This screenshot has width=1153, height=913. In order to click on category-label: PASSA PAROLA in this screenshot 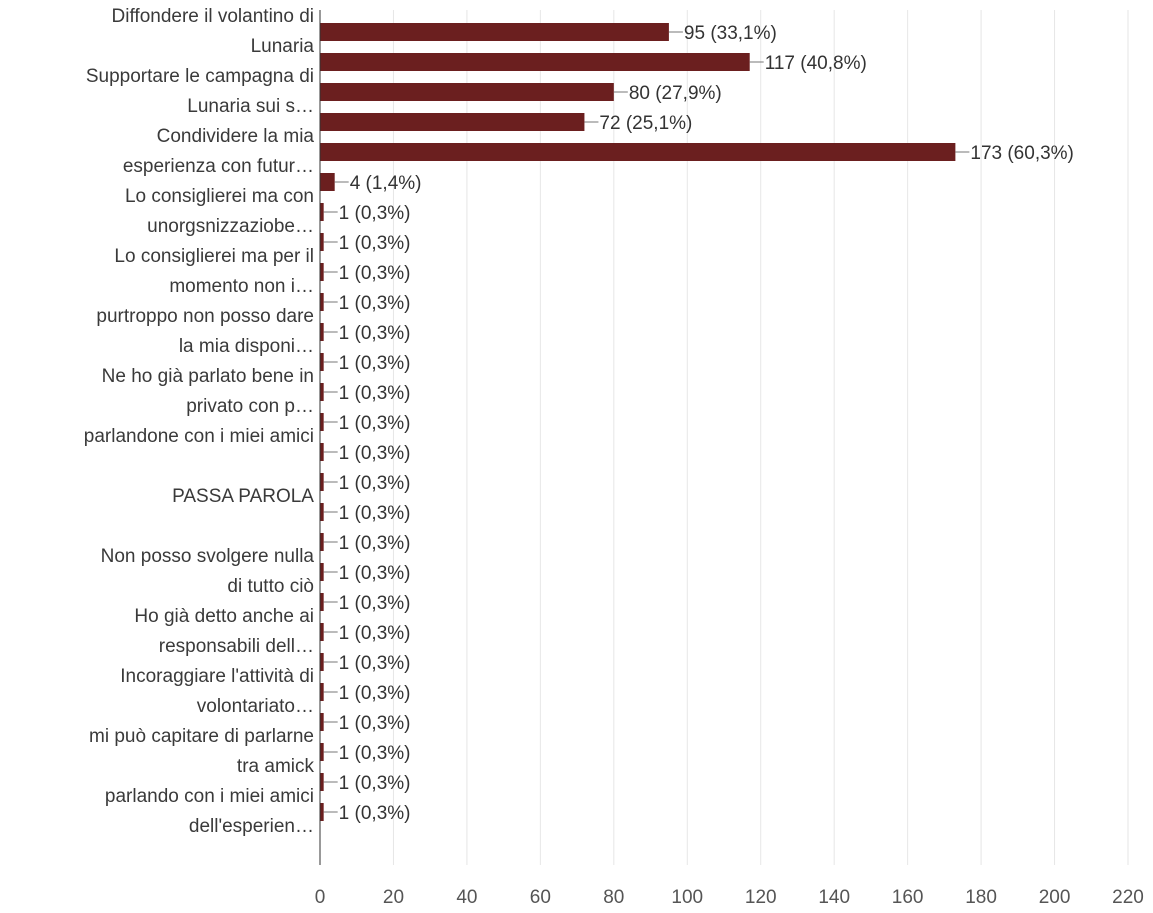, I will do `click(243, 496)`.